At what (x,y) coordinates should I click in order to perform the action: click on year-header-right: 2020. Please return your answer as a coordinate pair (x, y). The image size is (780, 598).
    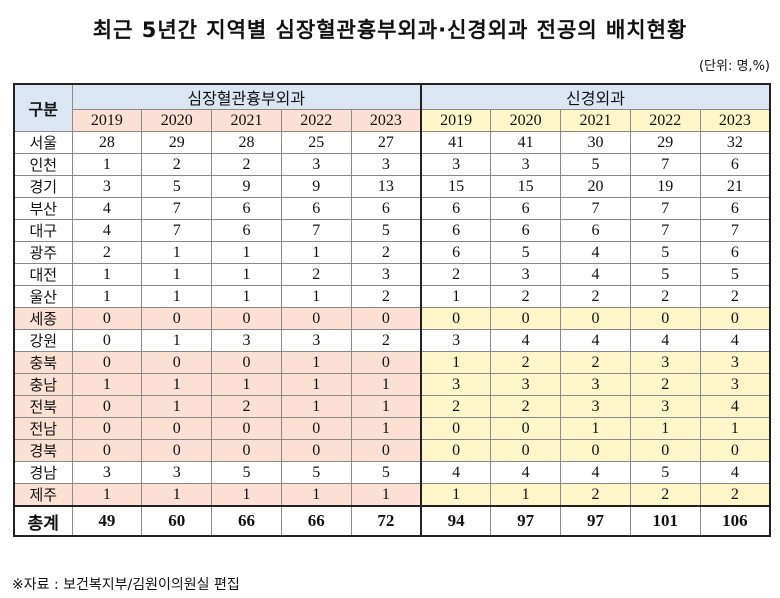
    Looking at the image, I should click on (526, 120).